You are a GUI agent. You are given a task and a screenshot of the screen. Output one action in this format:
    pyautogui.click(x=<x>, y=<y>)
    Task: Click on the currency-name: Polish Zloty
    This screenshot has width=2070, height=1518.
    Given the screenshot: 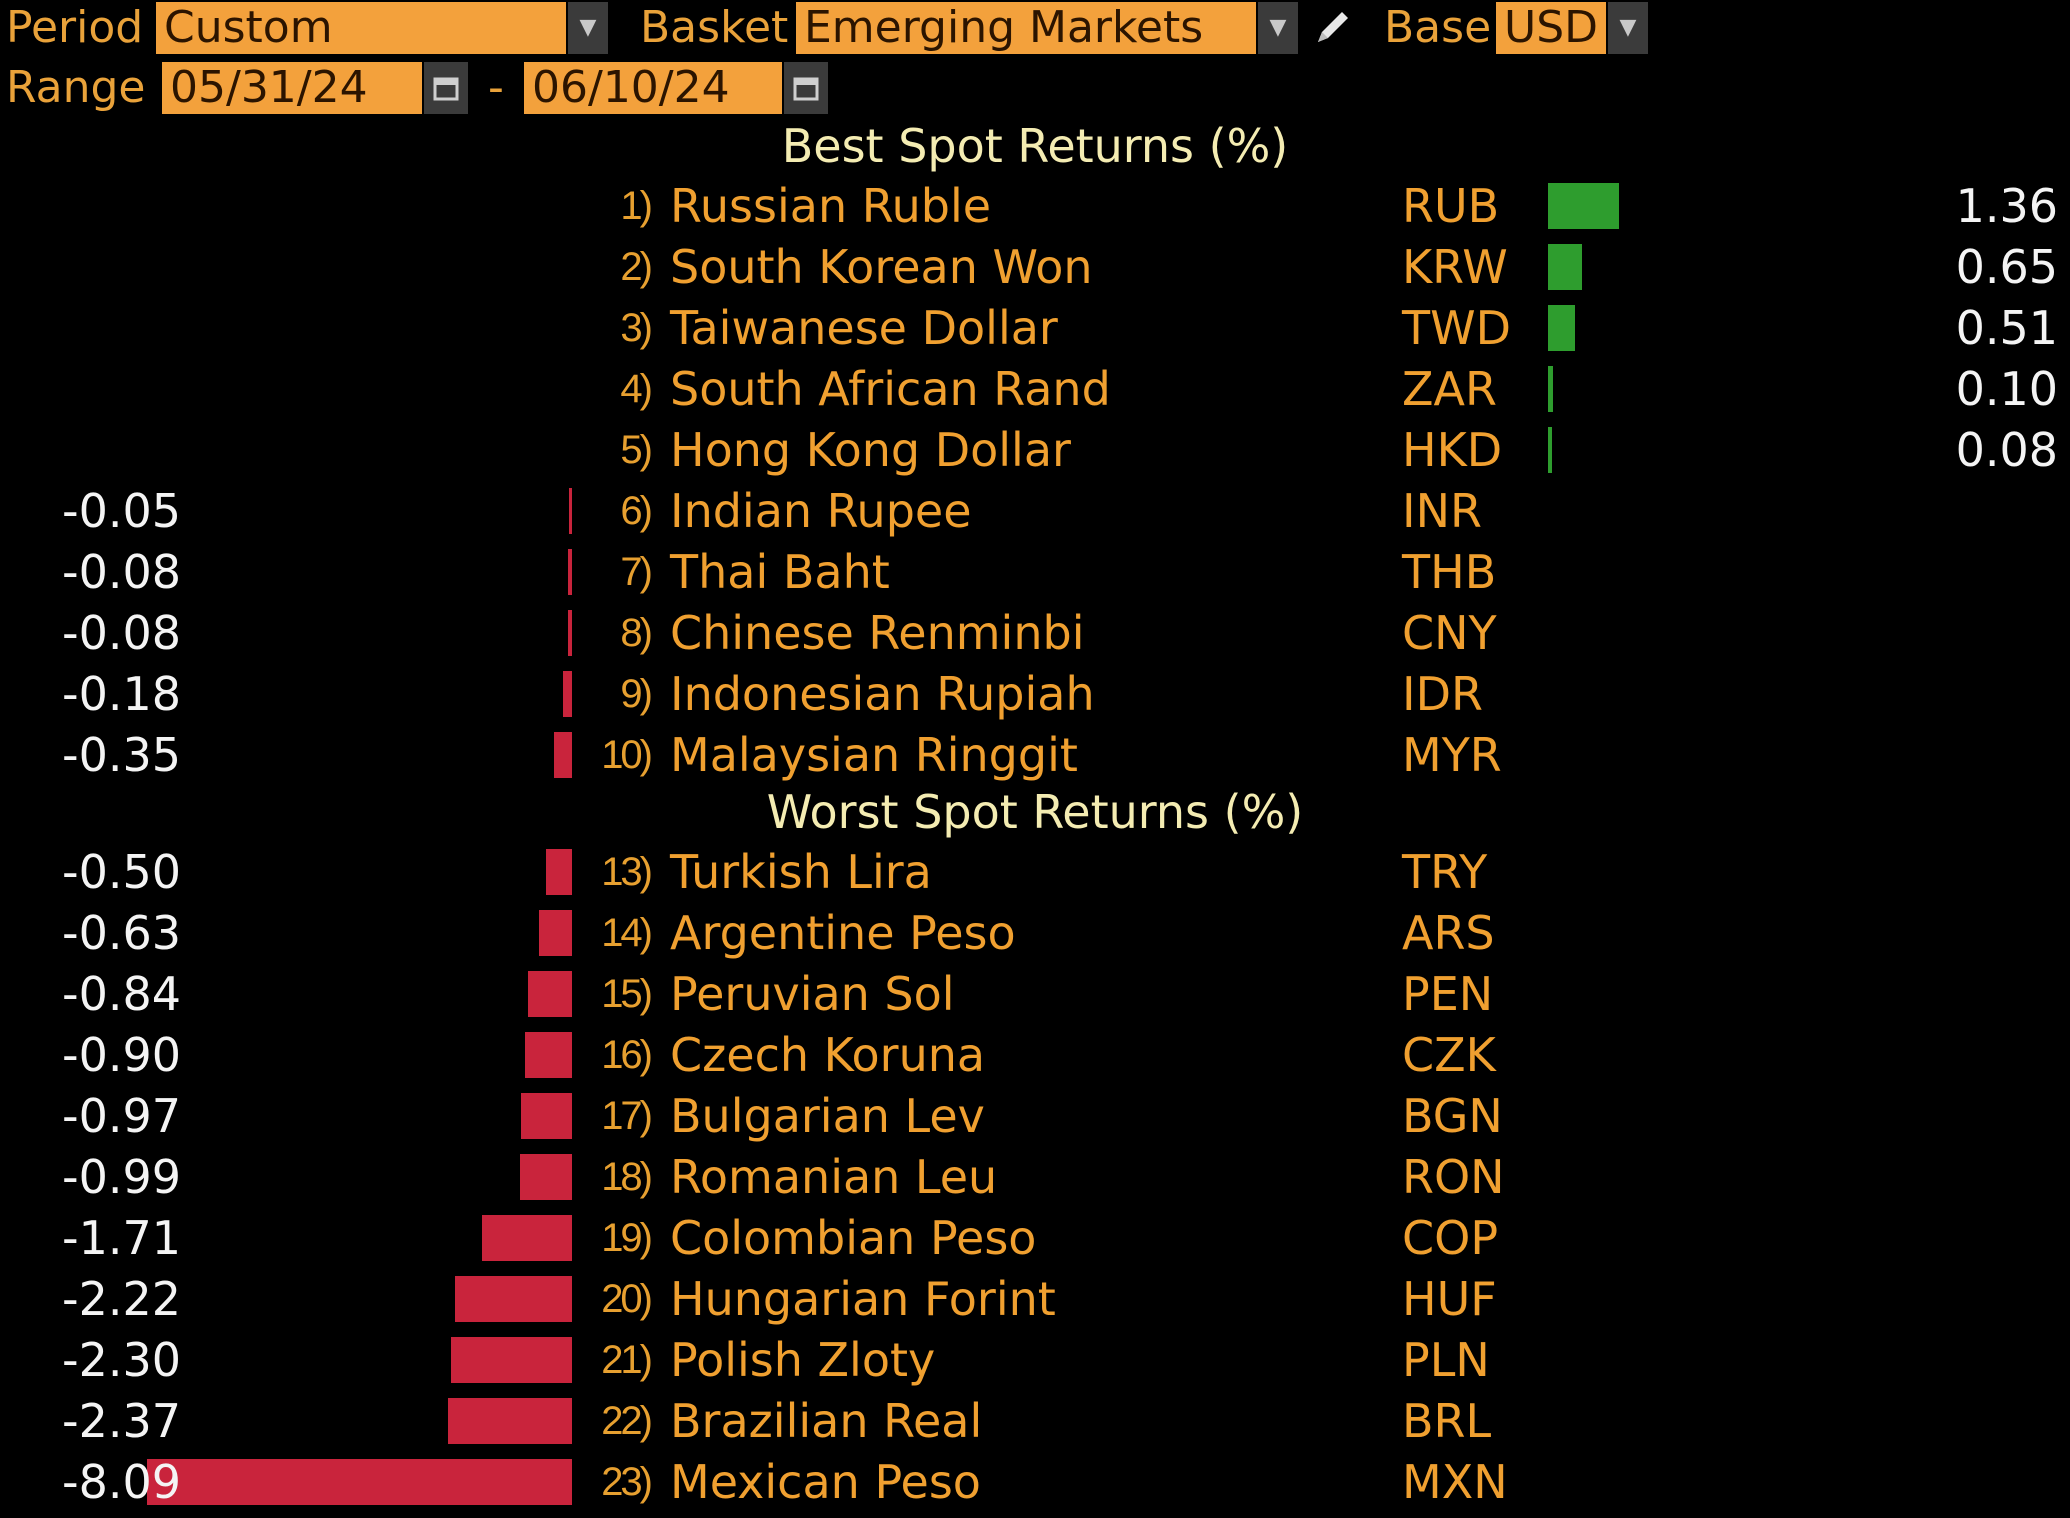 What is the action you would take?
    pyautogui.click(x=803, y=1360)
    